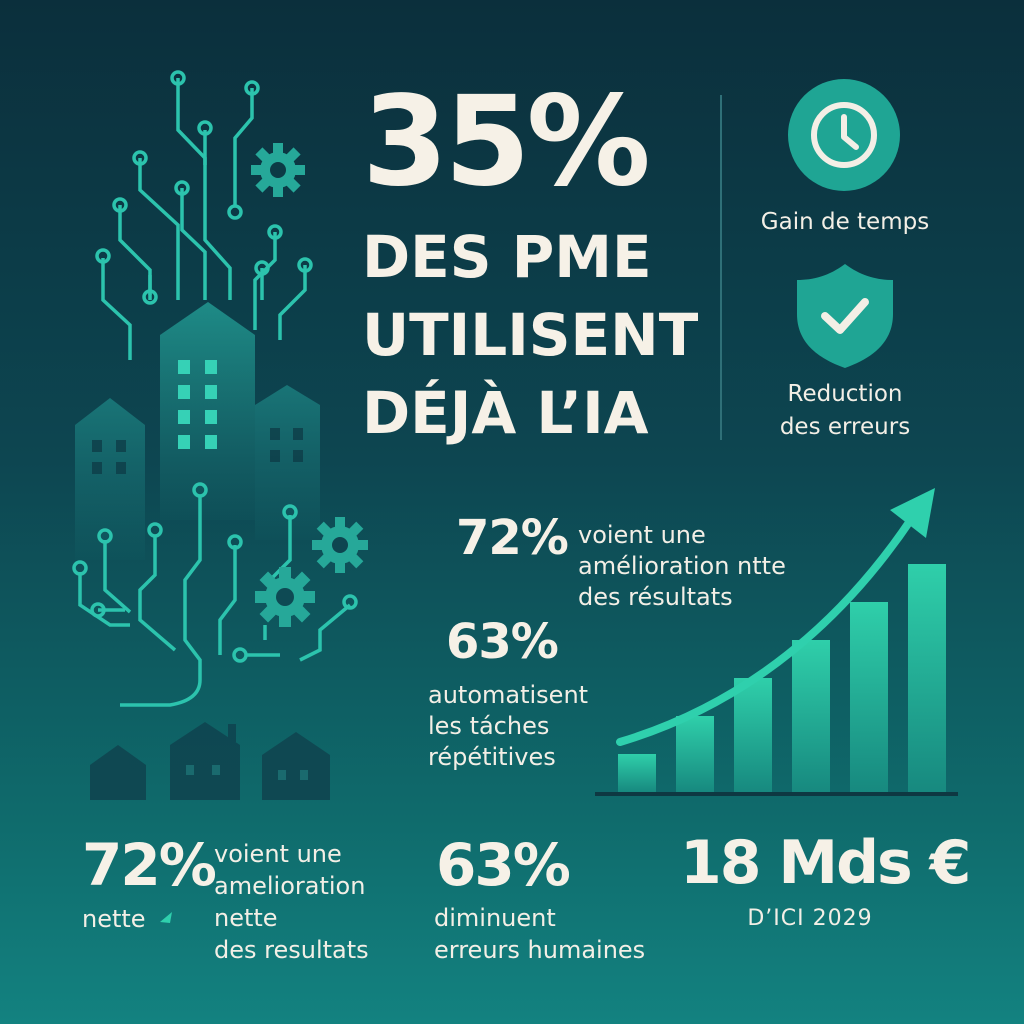 This screenshot has width=1024, height=1024. Describe the element at coordinates (655, 597) in the screenshot. I see `middle-stat-1-line3: des résultats` at that location.